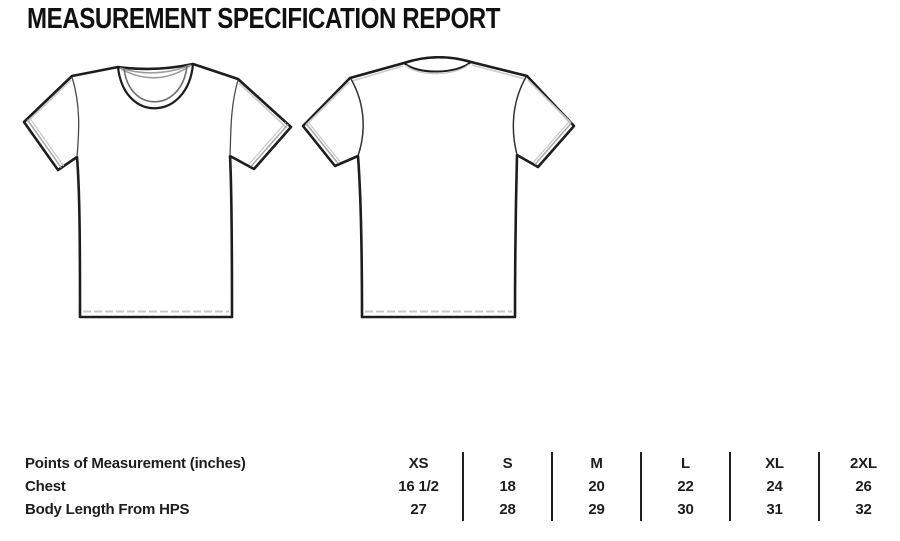 Image resolution: width=900 pixels, height=541 pixels. I want to click on body-length-value-s: 28, so click(507, 509).